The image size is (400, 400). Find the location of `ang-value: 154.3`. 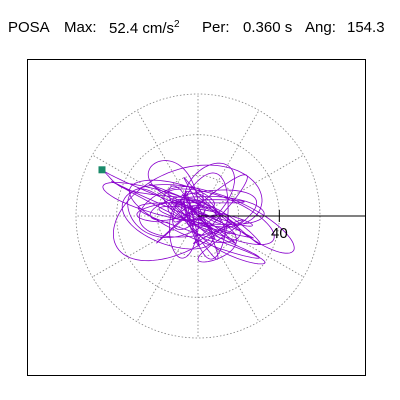

ang-value: 154.3 is located at coordinates (366, 27).